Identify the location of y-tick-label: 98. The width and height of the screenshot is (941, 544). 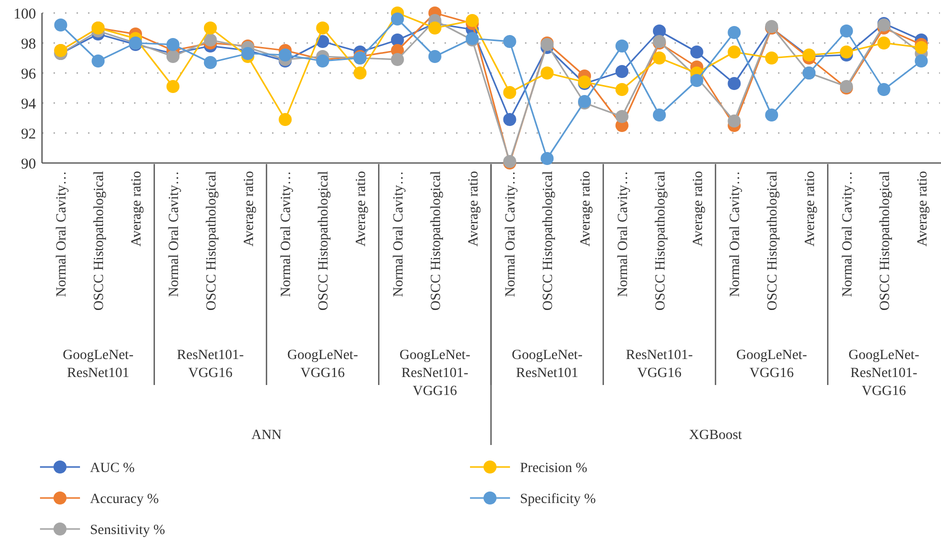
(28, 44).